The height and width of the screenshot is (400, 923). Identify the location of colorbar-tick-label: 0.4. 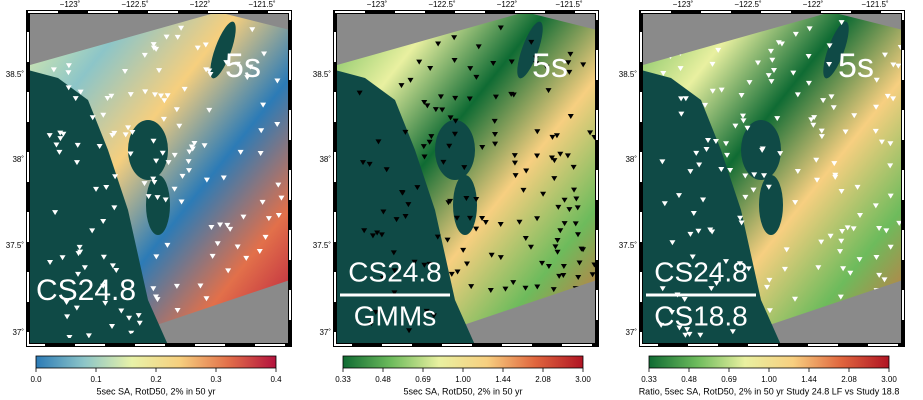
(276, 379).